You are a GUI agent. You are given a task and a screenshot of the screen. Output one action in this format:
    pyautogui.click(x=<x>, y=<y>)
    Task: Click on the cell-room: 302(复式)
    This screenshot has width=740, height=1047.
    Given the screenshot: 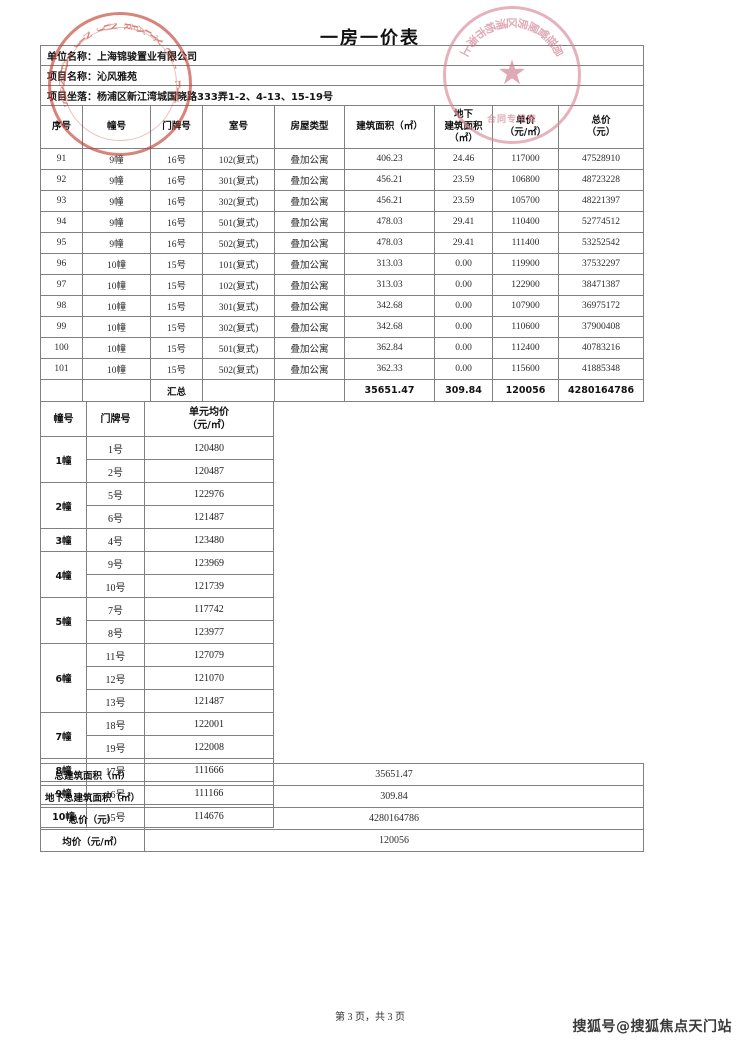 What is the action you would take?
    pyautogui.click(x=238, y=327)
    